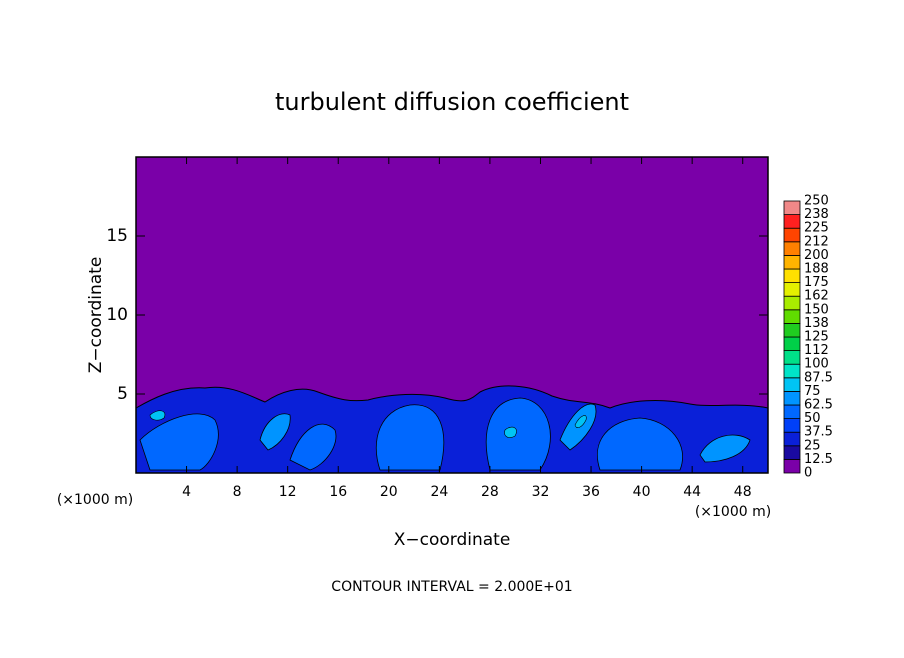 The image size is (904, 658). What do you see at coordinates (816, 364) in the screenshot?
I see `colorbar-label: 100` at bounding box center [816, 364].